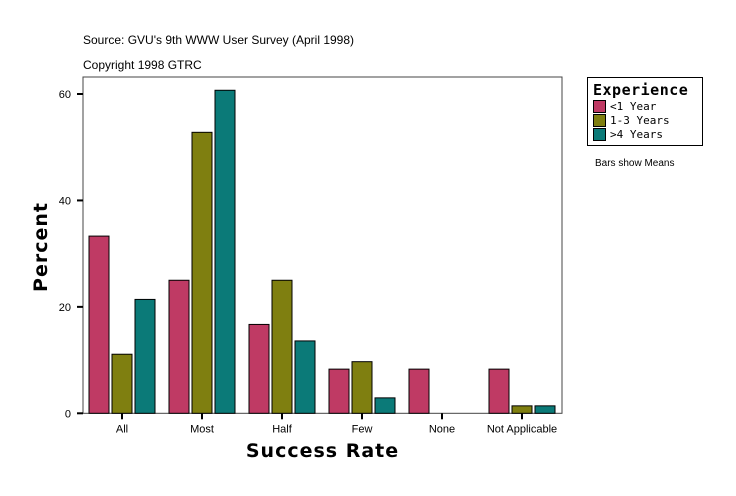 Image resolution: width=736 pixels, height=496 pixels. Describe the element at coordinates (636, 134) in the screenshot. I see `legend-label: >4 Years` at that location.